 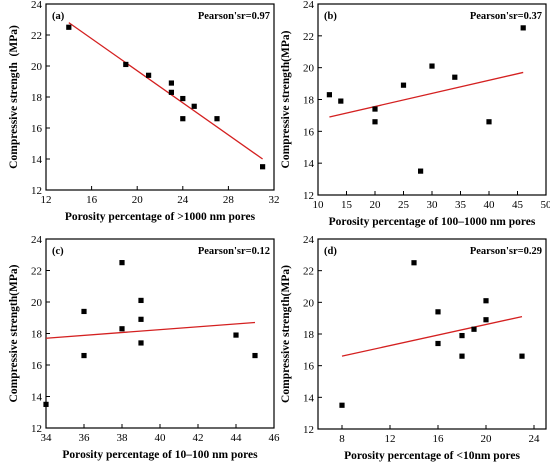 What do you see at coordinates (237, 438) in the screenshot?
I see `x-tick-label: 44` at bounding box center [237, 438].